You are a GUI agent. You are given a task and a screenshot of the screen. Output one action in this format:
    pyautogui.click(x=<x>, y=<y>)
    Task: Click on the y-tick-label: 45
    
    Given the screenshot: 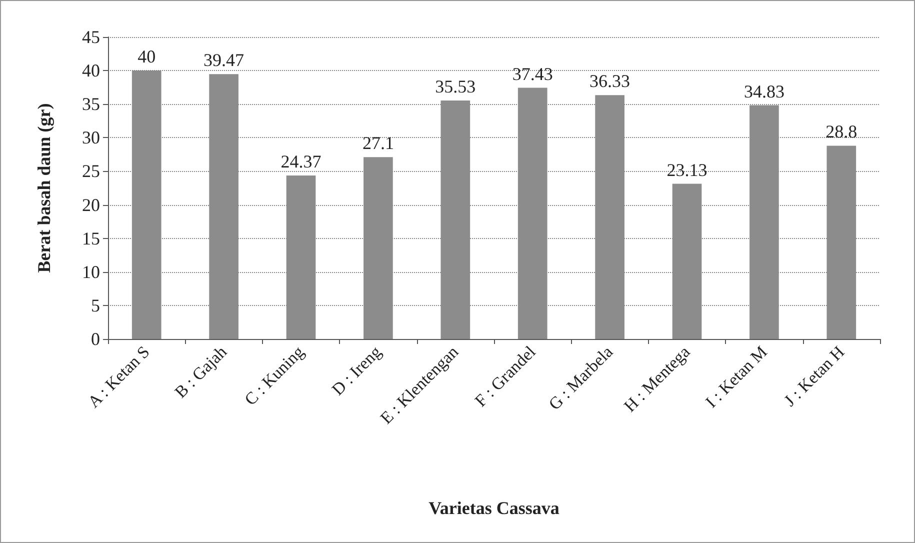 What is the action you would take?
    pyautogui.click(x=91, y=37)
    